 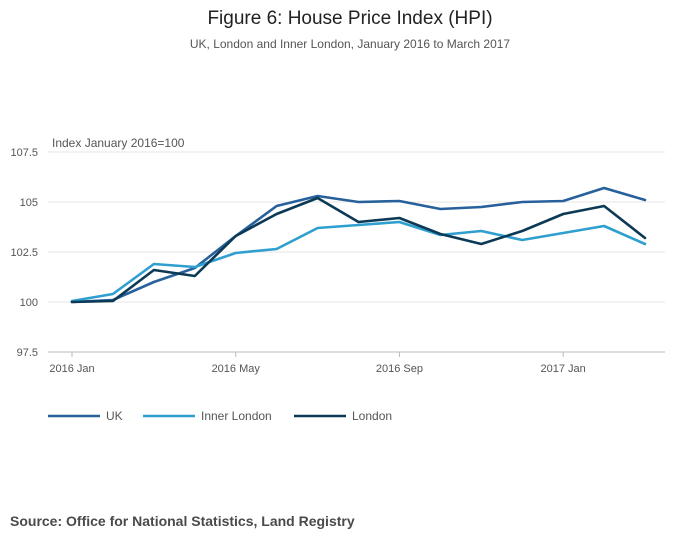 I want to click on x-tick-label: 2016 May, so click(x=236, y=369).